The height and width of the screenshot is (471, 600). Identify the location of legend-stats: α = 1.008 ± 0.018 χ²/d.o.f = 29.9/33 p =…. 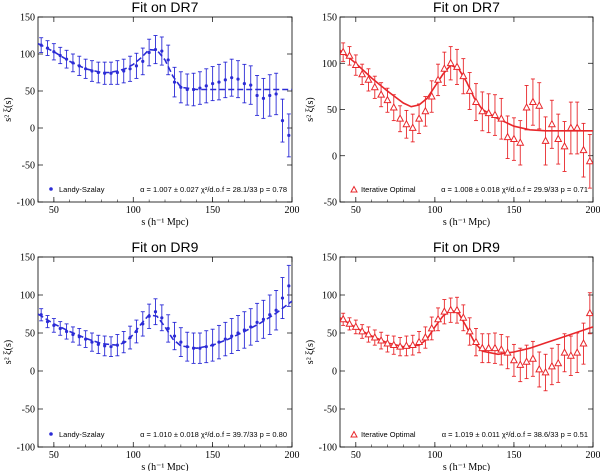
(514, 189).